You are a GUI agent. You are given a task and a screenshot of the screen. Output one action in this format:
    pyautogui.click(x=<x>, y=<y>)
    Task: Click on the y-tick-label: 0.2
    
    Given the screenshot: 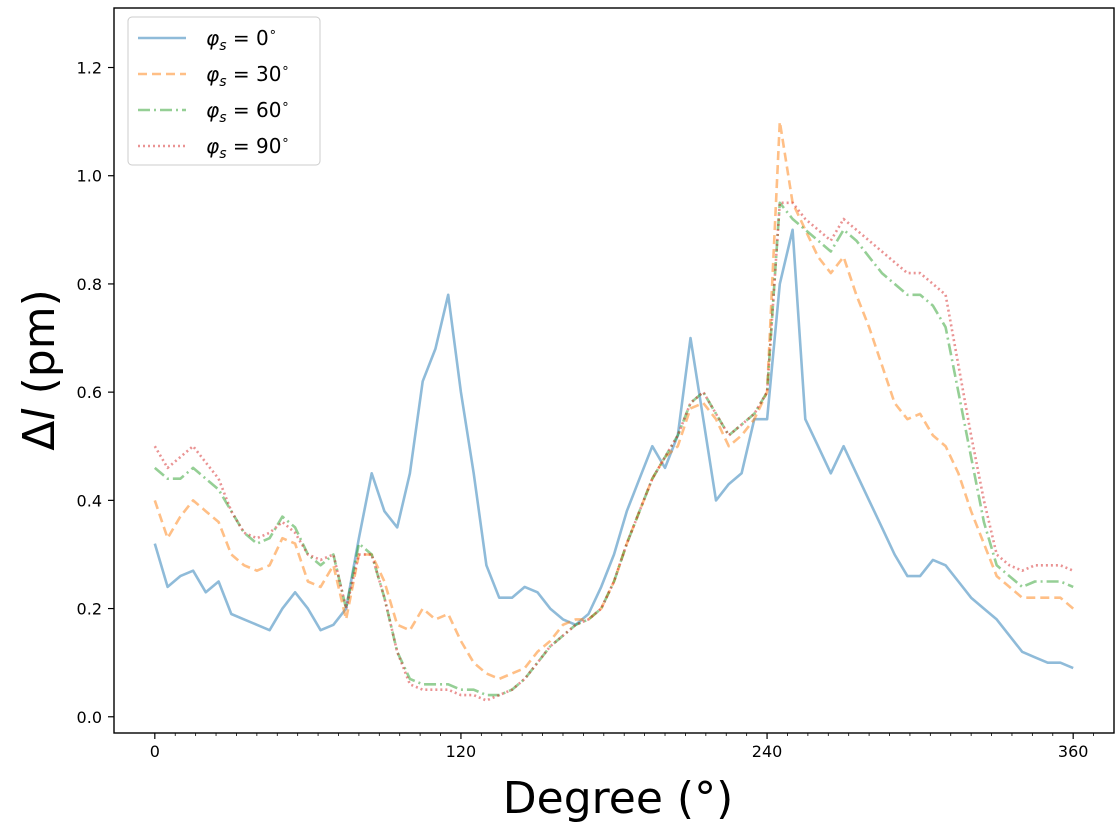 What is the action you would take?
    pyautogui.click(x=89, y=609)
    